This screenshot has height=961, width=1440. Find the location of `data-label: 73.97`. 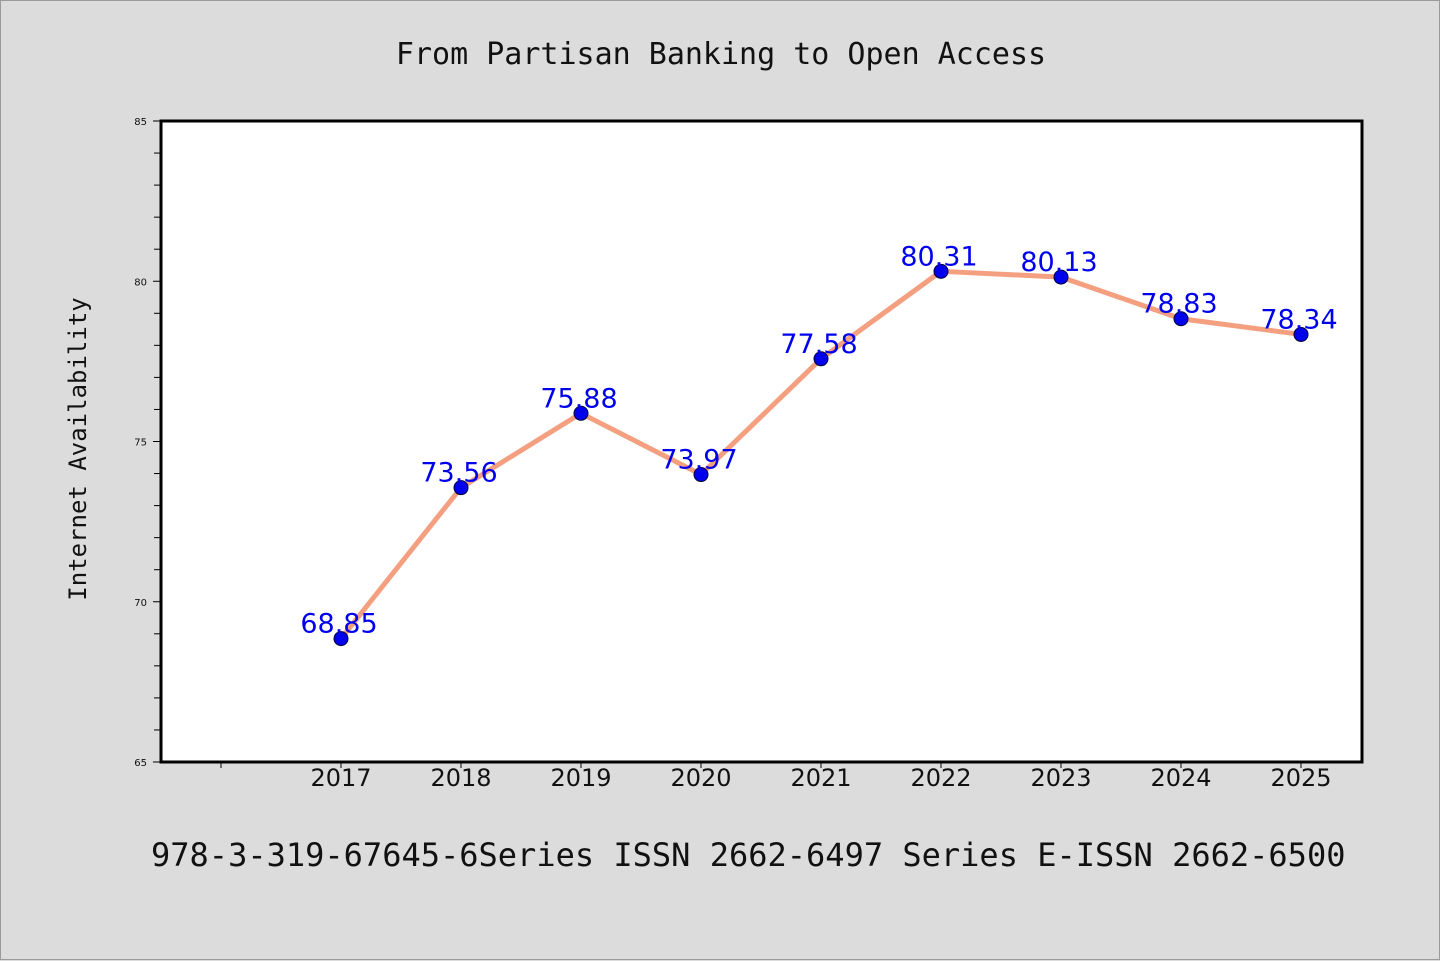

data-label: 73.97 is located at coordinates (698, 460).